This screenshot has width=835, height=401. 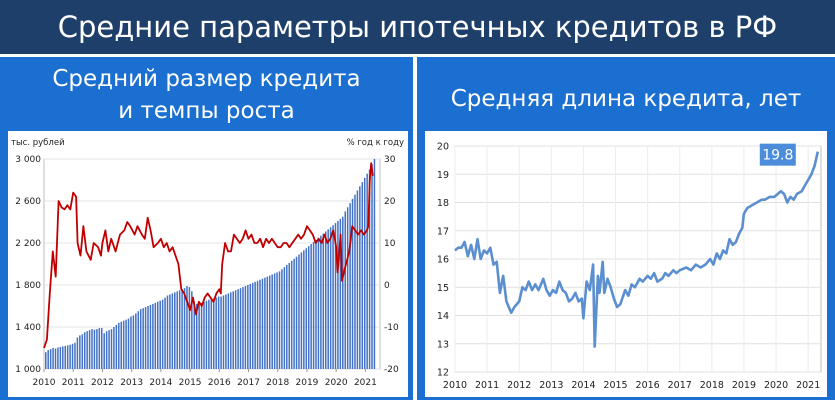 I want to click on y-tick-label: 1 400, so click(x=28, y=328).